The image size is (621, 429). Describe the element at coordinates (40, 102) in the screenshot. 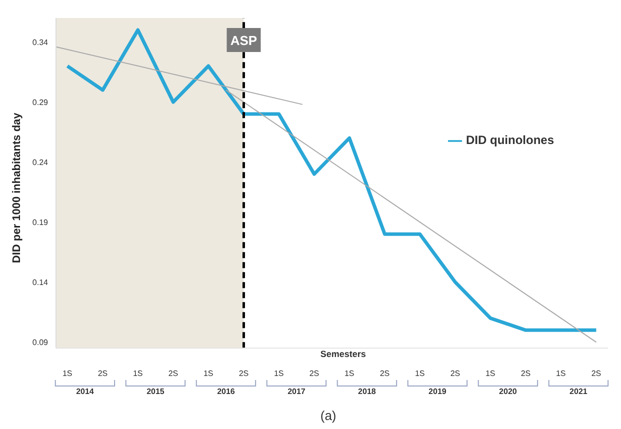

I see `y-tick-label: 0.29` at that location.